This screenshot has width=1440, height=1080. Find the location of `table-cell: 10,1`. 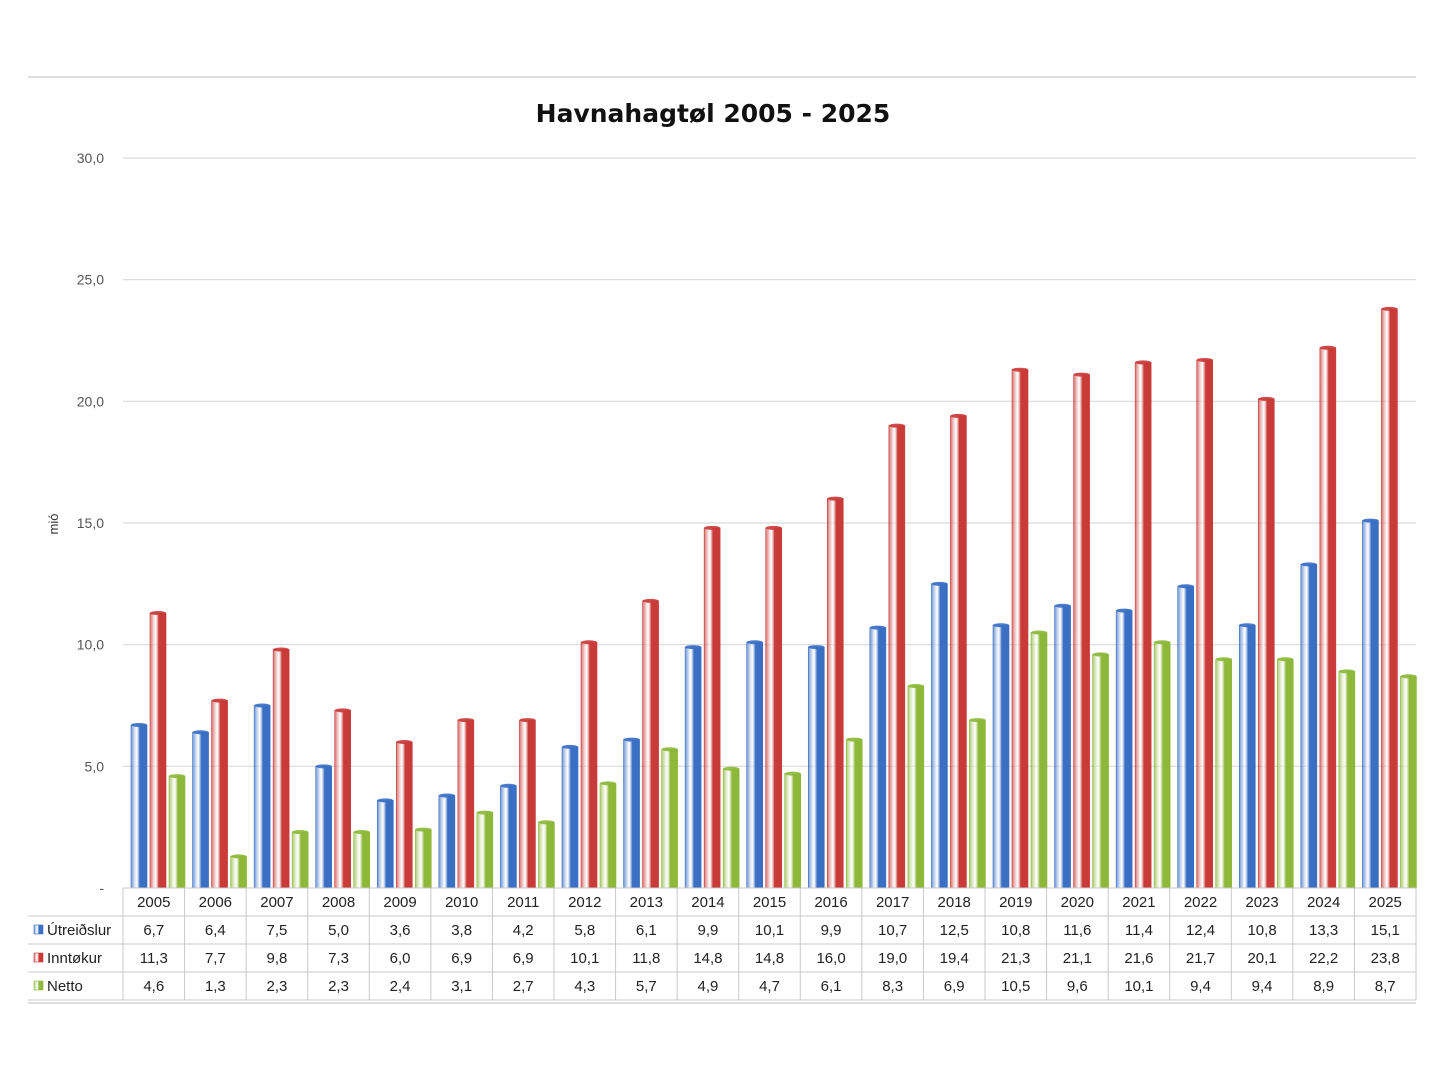

table-cell: 10,1 is located at coordinates (1138, 986).